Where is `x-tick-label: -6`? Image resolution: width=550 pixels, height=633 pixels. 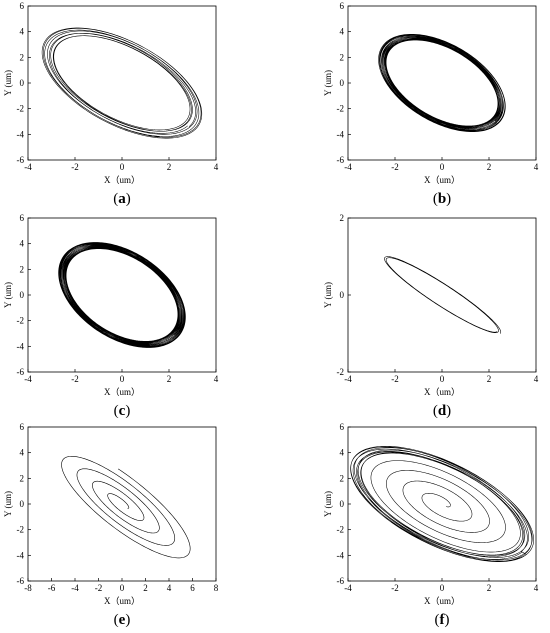
x-tick-label: -6 is located at coordinates (52, 588).